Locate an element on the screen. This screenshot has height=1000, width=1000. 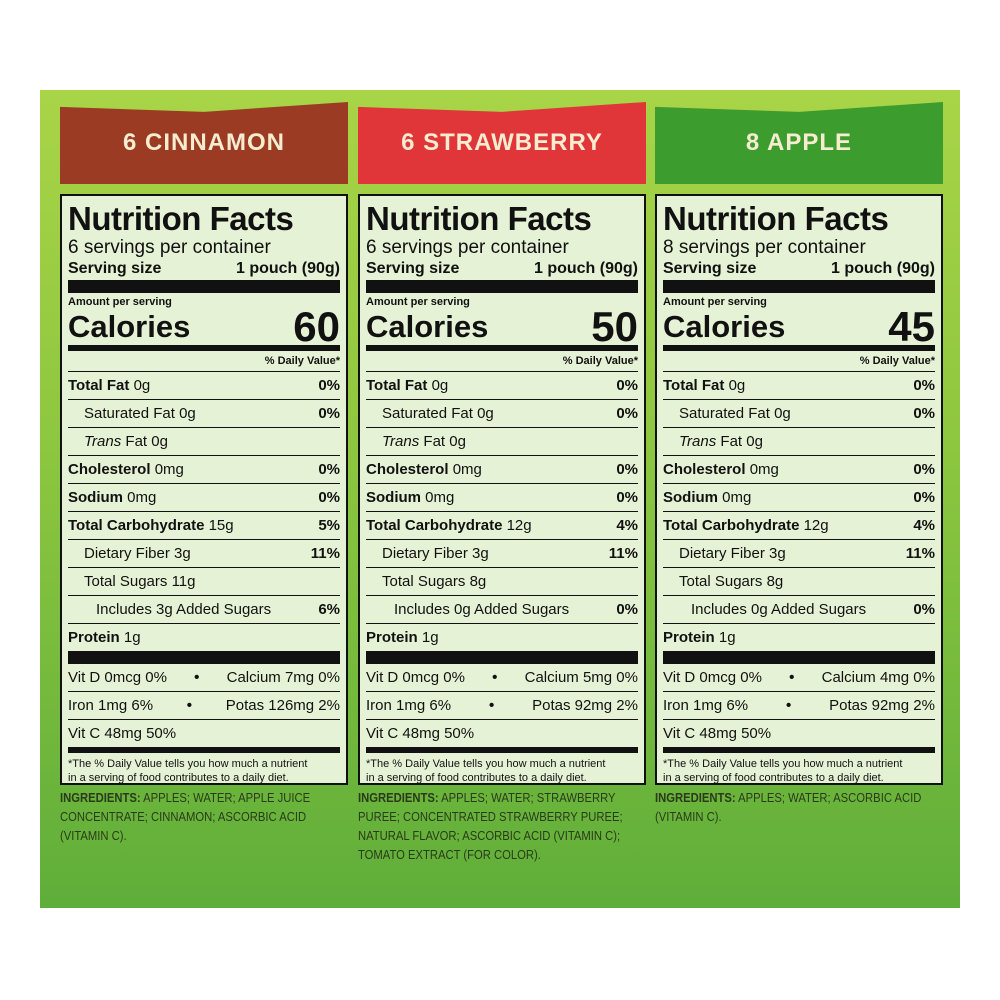
flavor-banner: 6 STRAWBERRY is located at coordinates (502, 143).